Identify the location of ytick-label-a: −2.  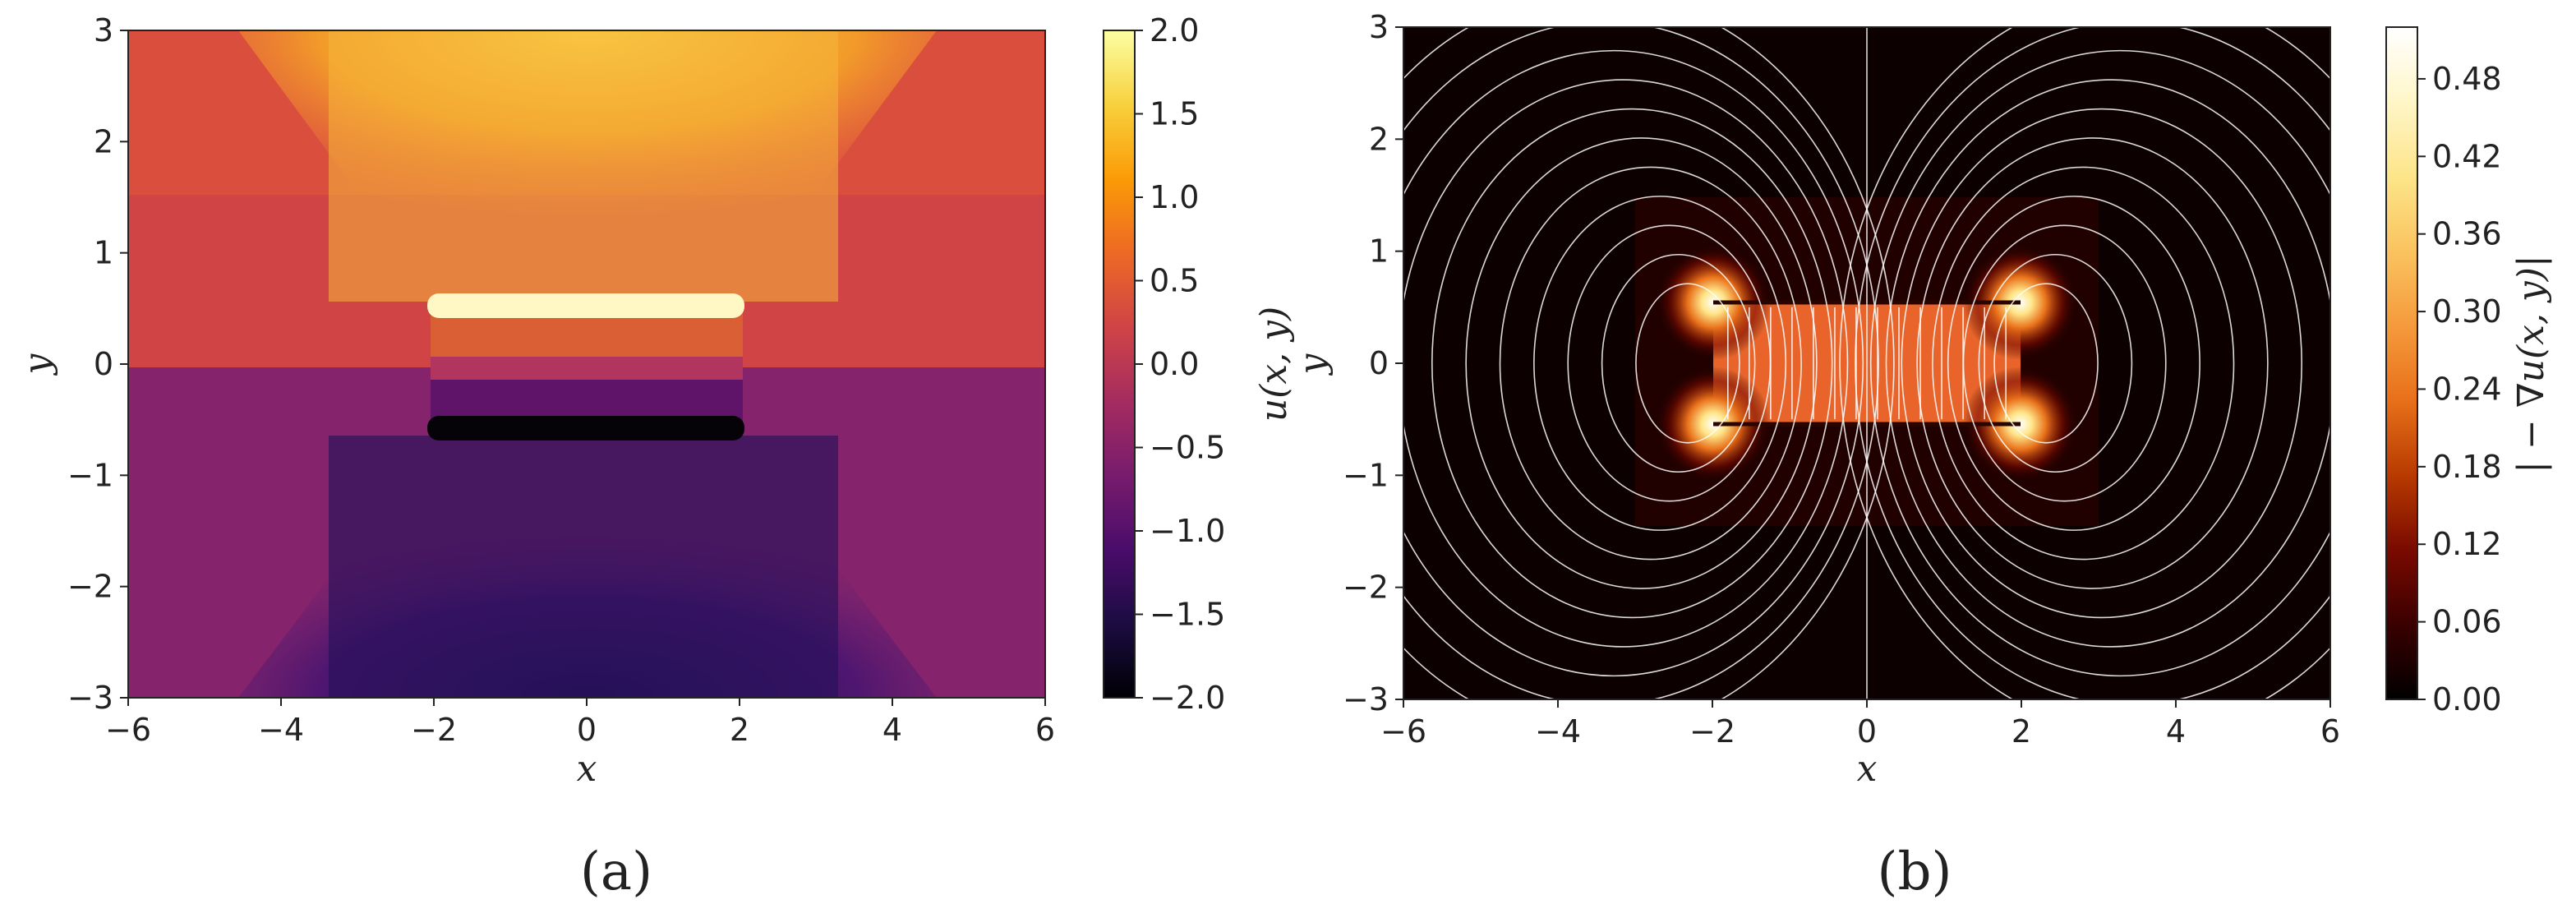
(90, 587).